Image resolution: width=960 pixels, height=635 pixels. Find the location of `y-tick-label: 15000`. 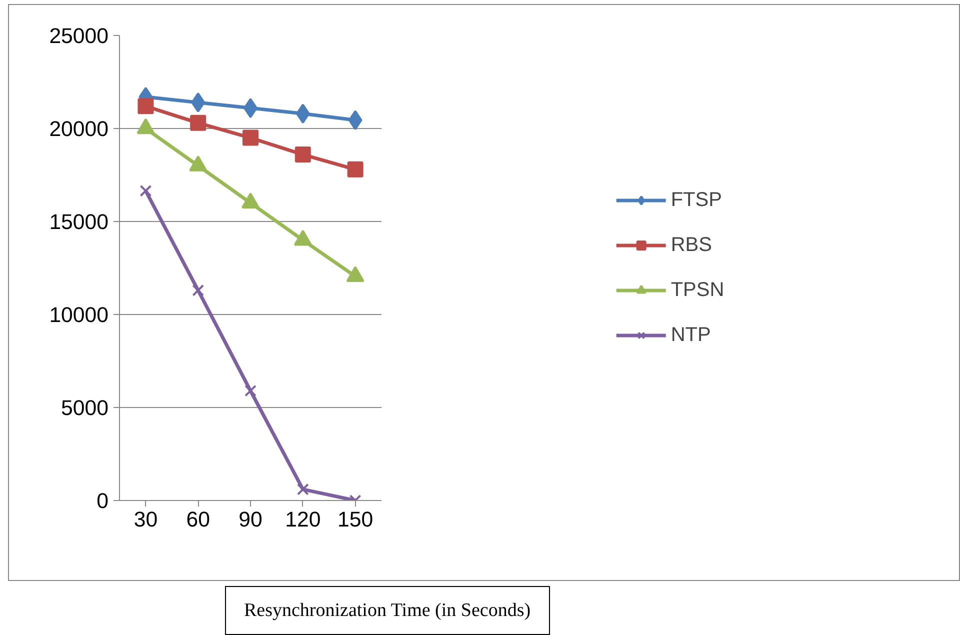

y-tick-label: 15000 is located at coordinates (79, 222).